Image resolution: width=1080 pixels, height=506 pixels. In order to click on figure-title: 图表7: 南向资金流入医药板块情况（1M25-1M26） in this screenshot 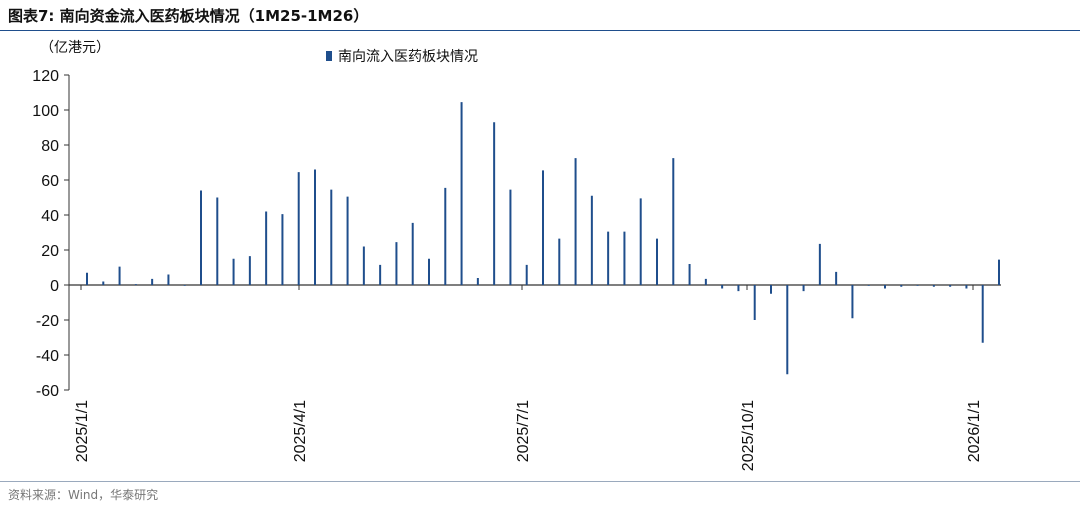, I will do `click(188, 16)`.